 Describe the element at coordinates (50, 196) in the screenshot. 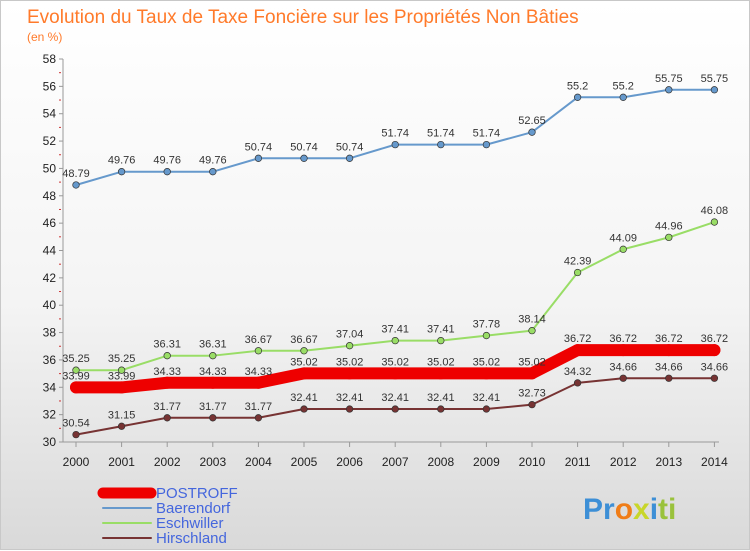

I see `y-tick-label: 48` at that location.